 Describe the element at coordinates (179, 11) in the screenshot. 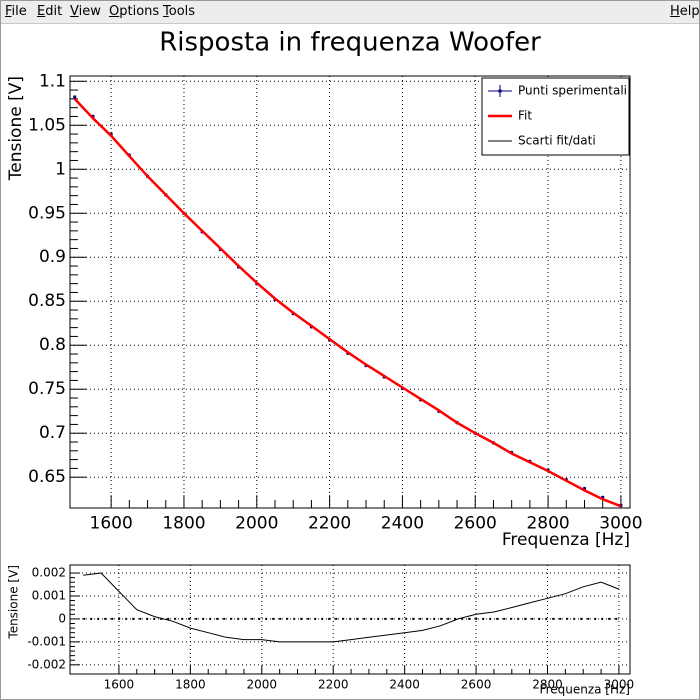

I see `menu-item: Tools` at that location.